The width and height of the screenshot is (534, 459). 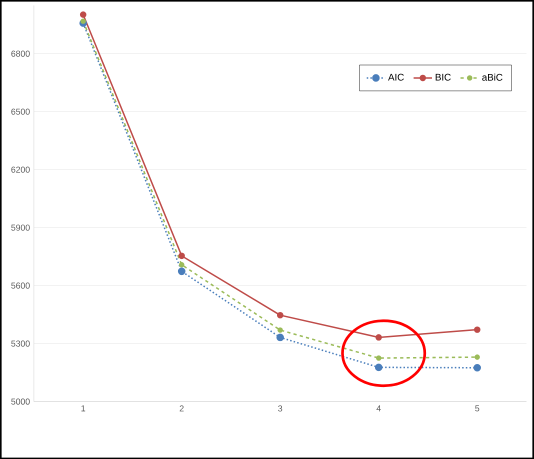 What do you see at coordinates (396, 77) in the screenshot?
I see `legend-label: AIC` at bounding box center [396, 77].